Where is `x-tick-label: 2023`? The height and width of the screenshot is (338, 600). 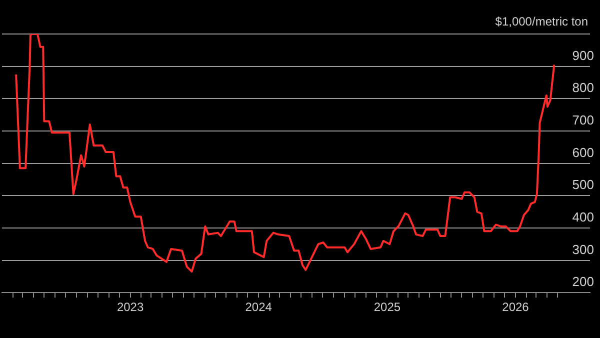 x-tick-label: 2023 is located at coordinates (130, 307).